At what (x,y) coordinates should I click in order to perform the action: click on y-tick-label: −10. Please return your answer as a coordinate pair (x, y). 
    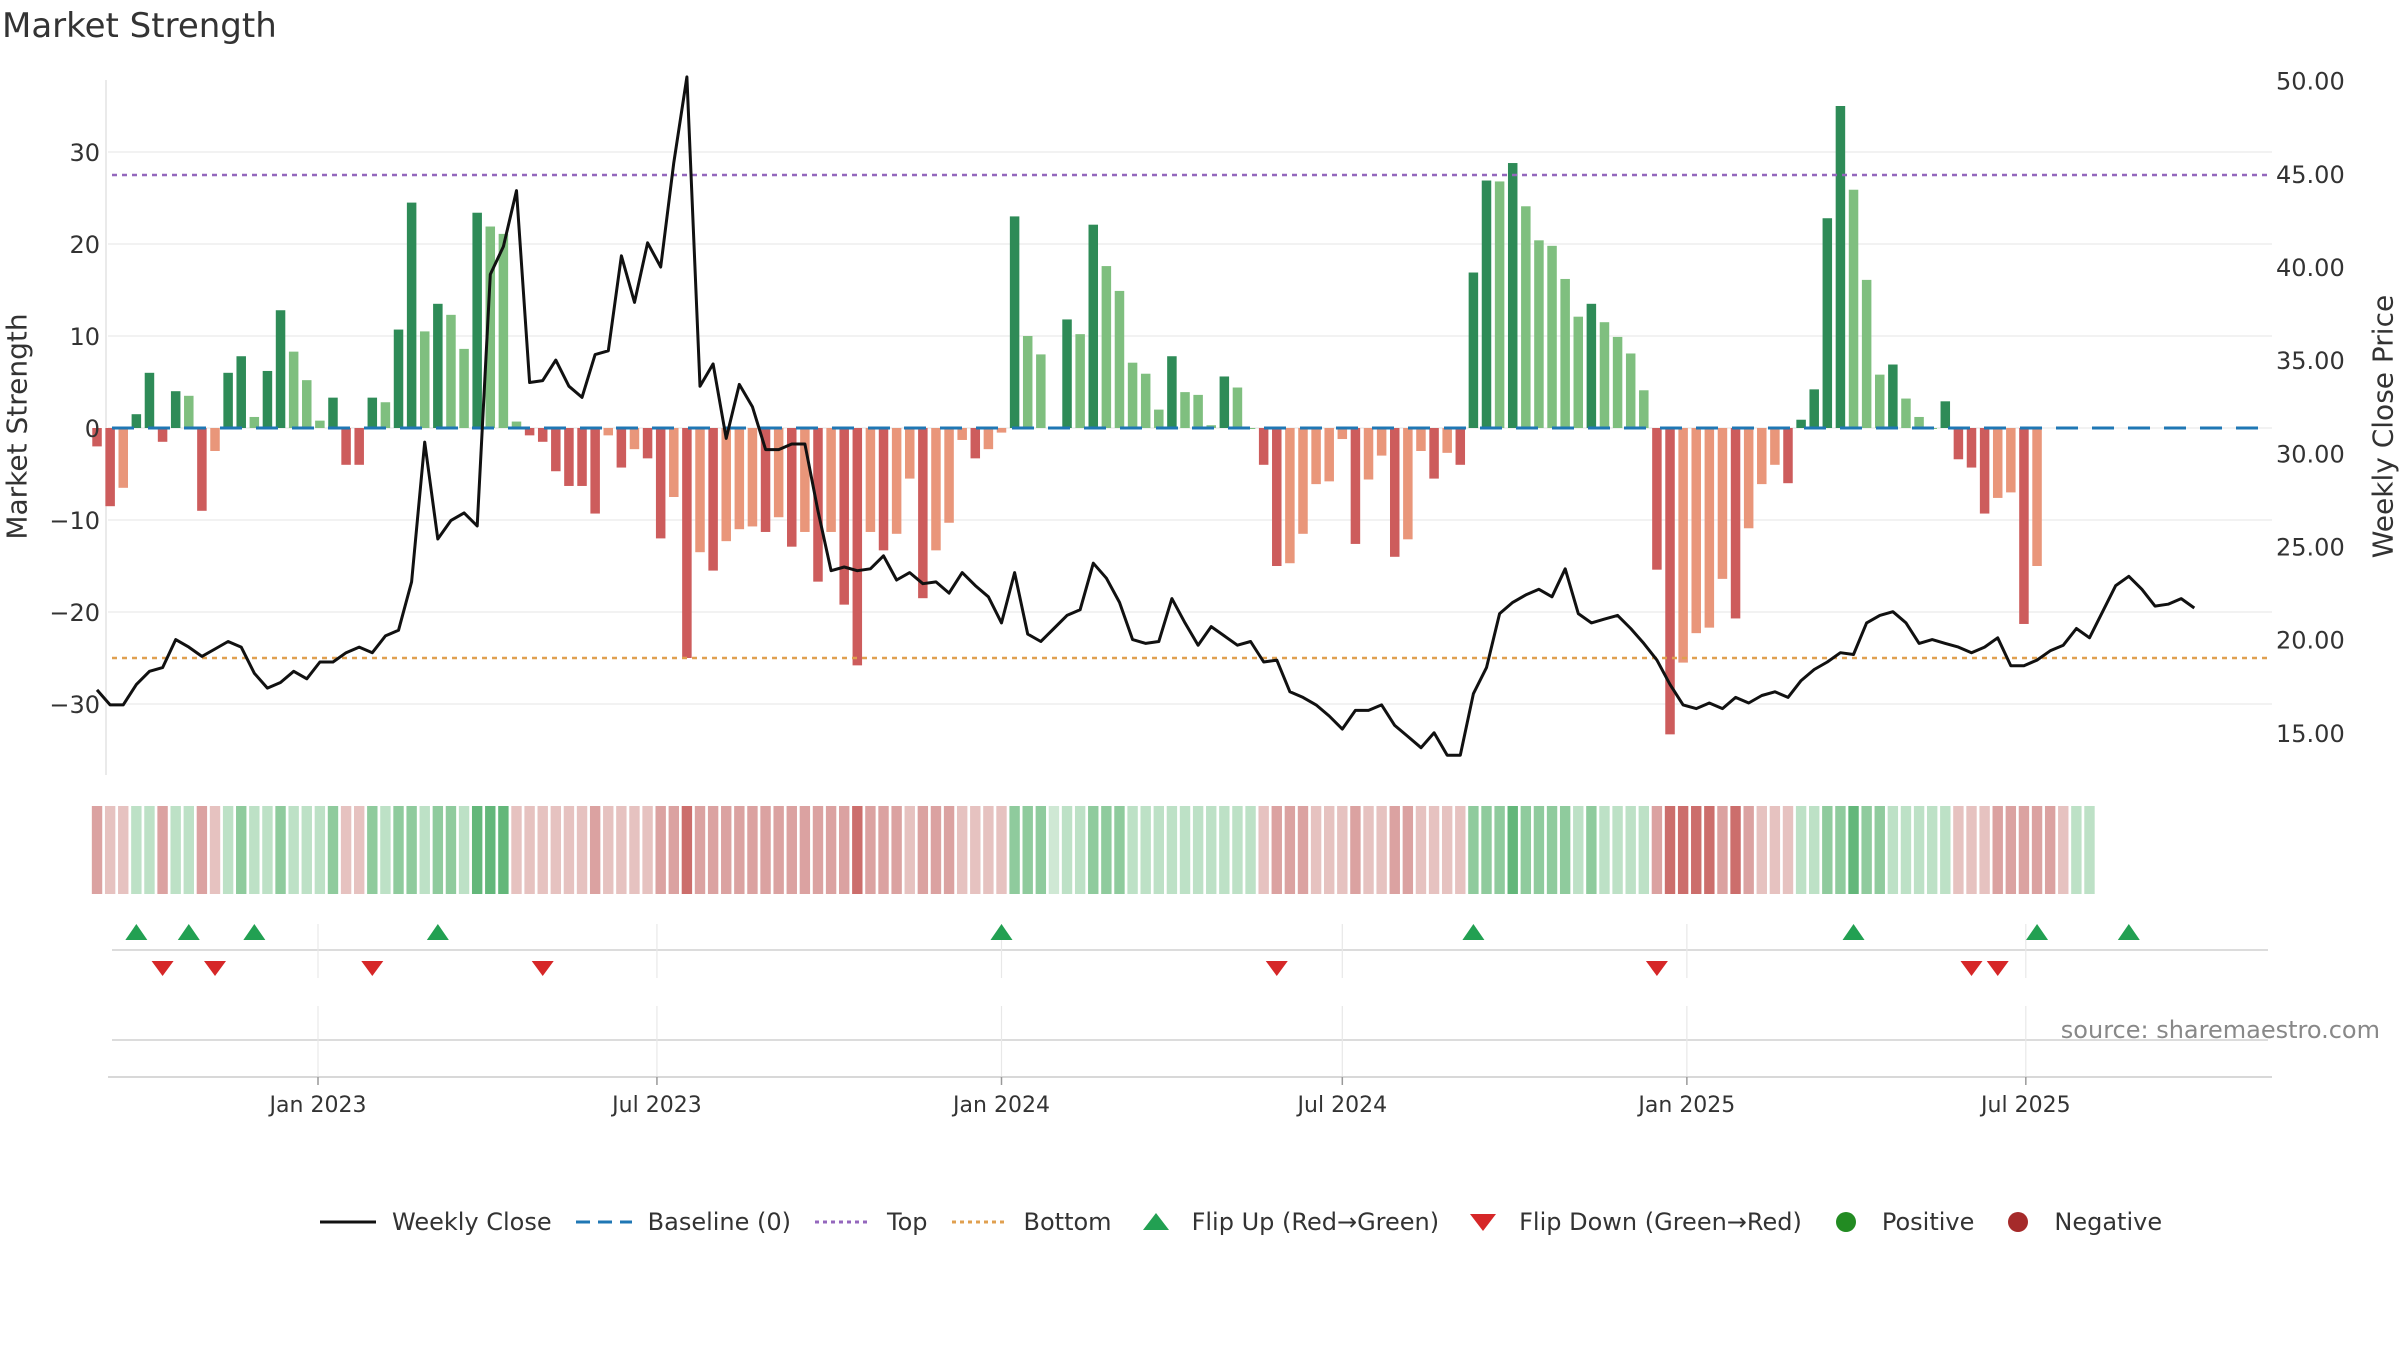
    Looking at the image, I should click on (74, 521).